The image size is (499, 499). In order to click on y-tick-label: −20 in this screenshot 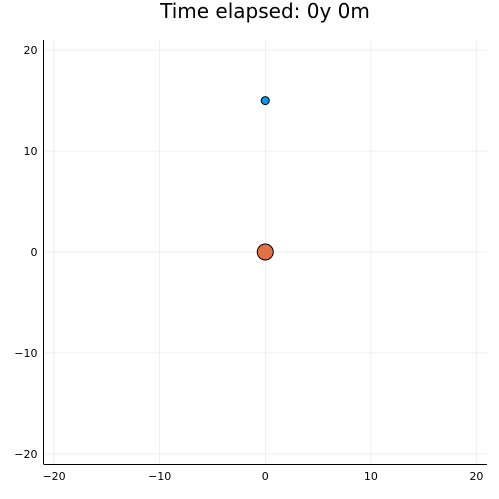, I will do `click(25, 454)`.